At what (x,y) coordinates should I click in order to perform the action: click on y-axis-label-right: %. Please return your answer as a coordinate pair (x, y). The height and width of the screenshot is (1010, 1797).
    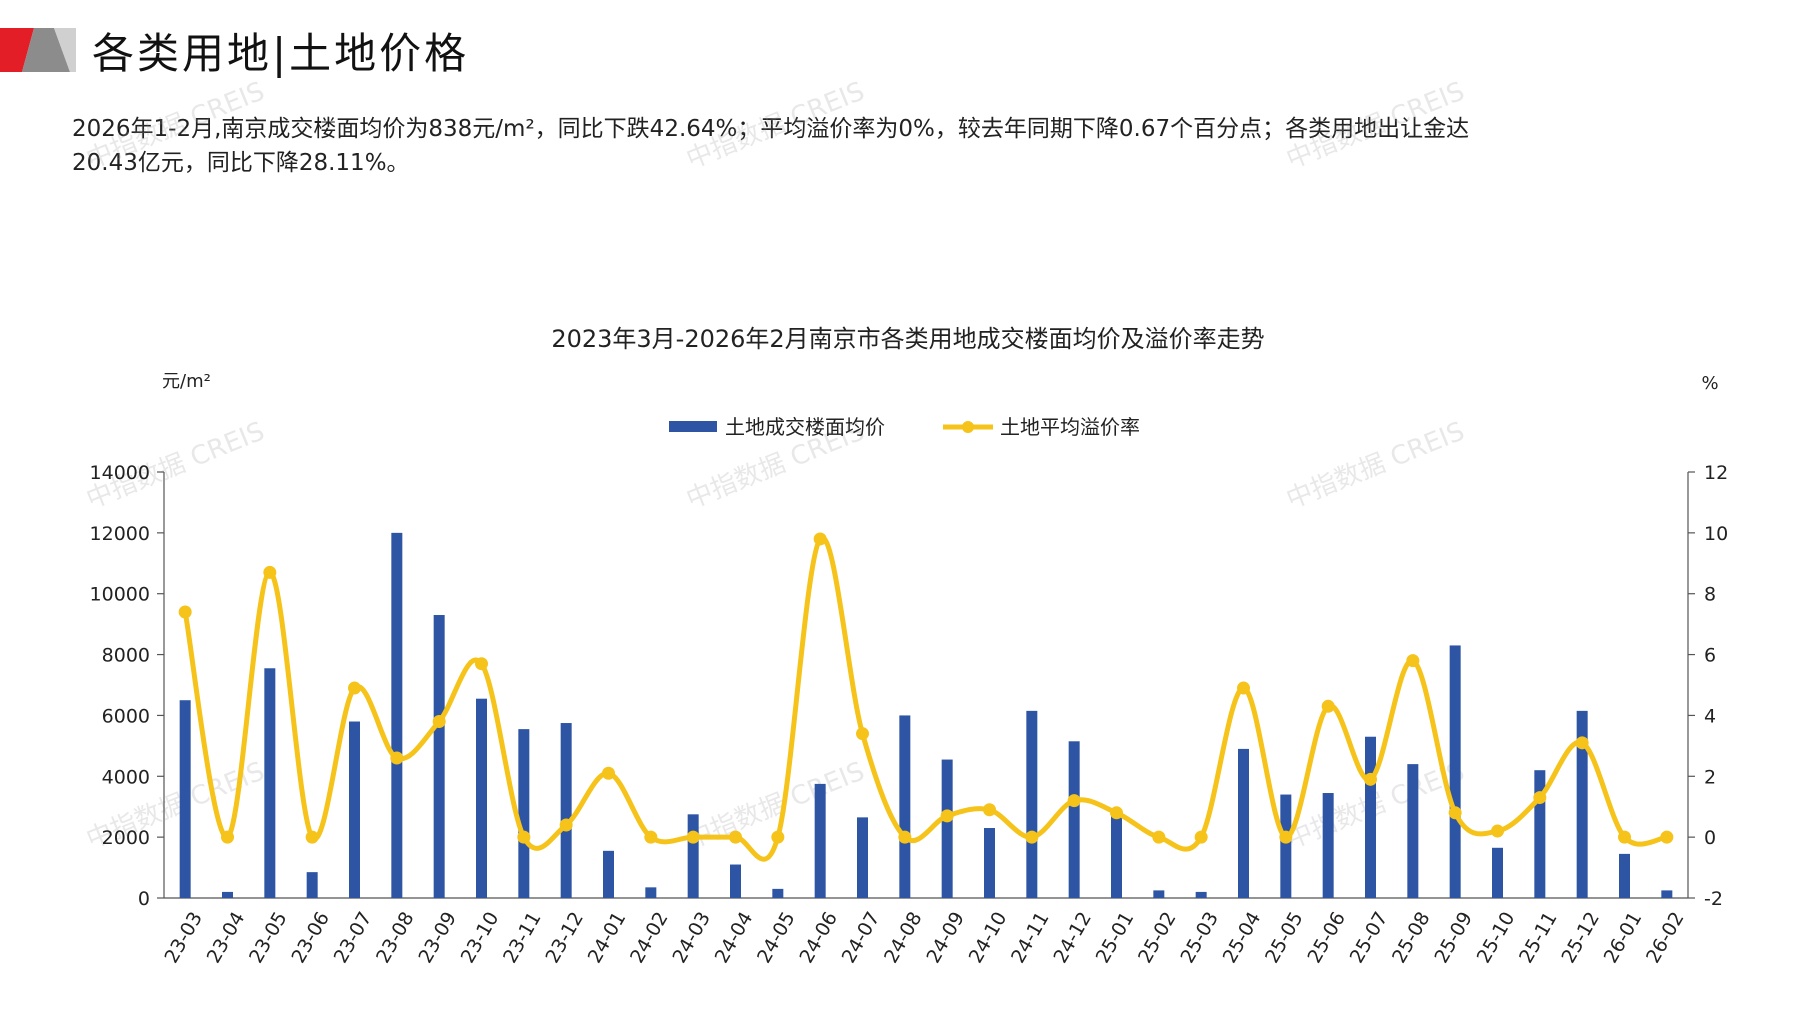
    Looking at the image, I should click on (1709, 383).